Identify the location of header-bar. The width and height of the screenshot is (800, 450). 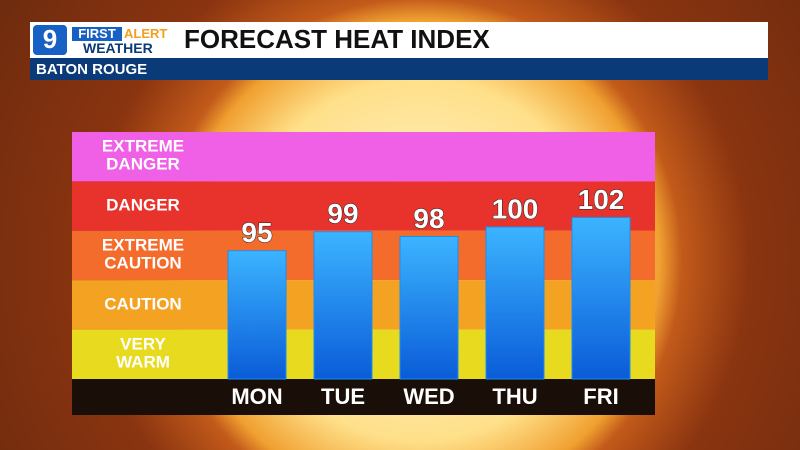
(399, 40).